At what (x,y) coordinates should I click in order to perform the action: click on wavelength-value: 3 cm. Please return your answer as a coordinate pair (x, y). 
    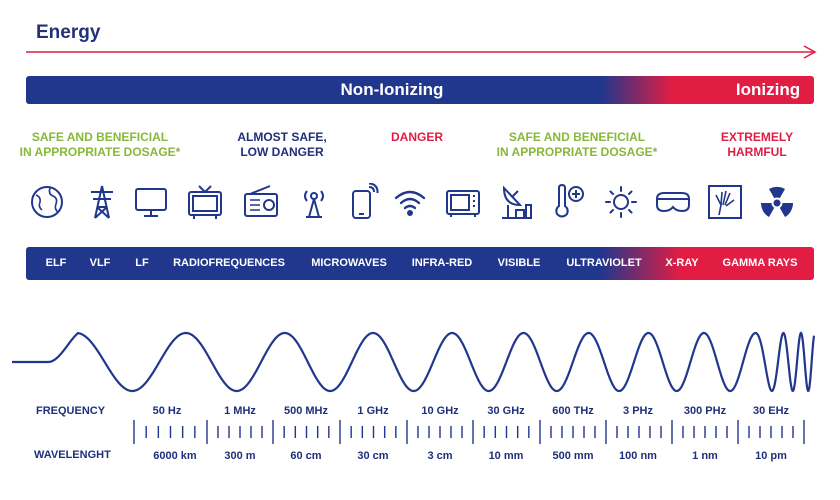
    Looking at the image, I should click on (440, 456).